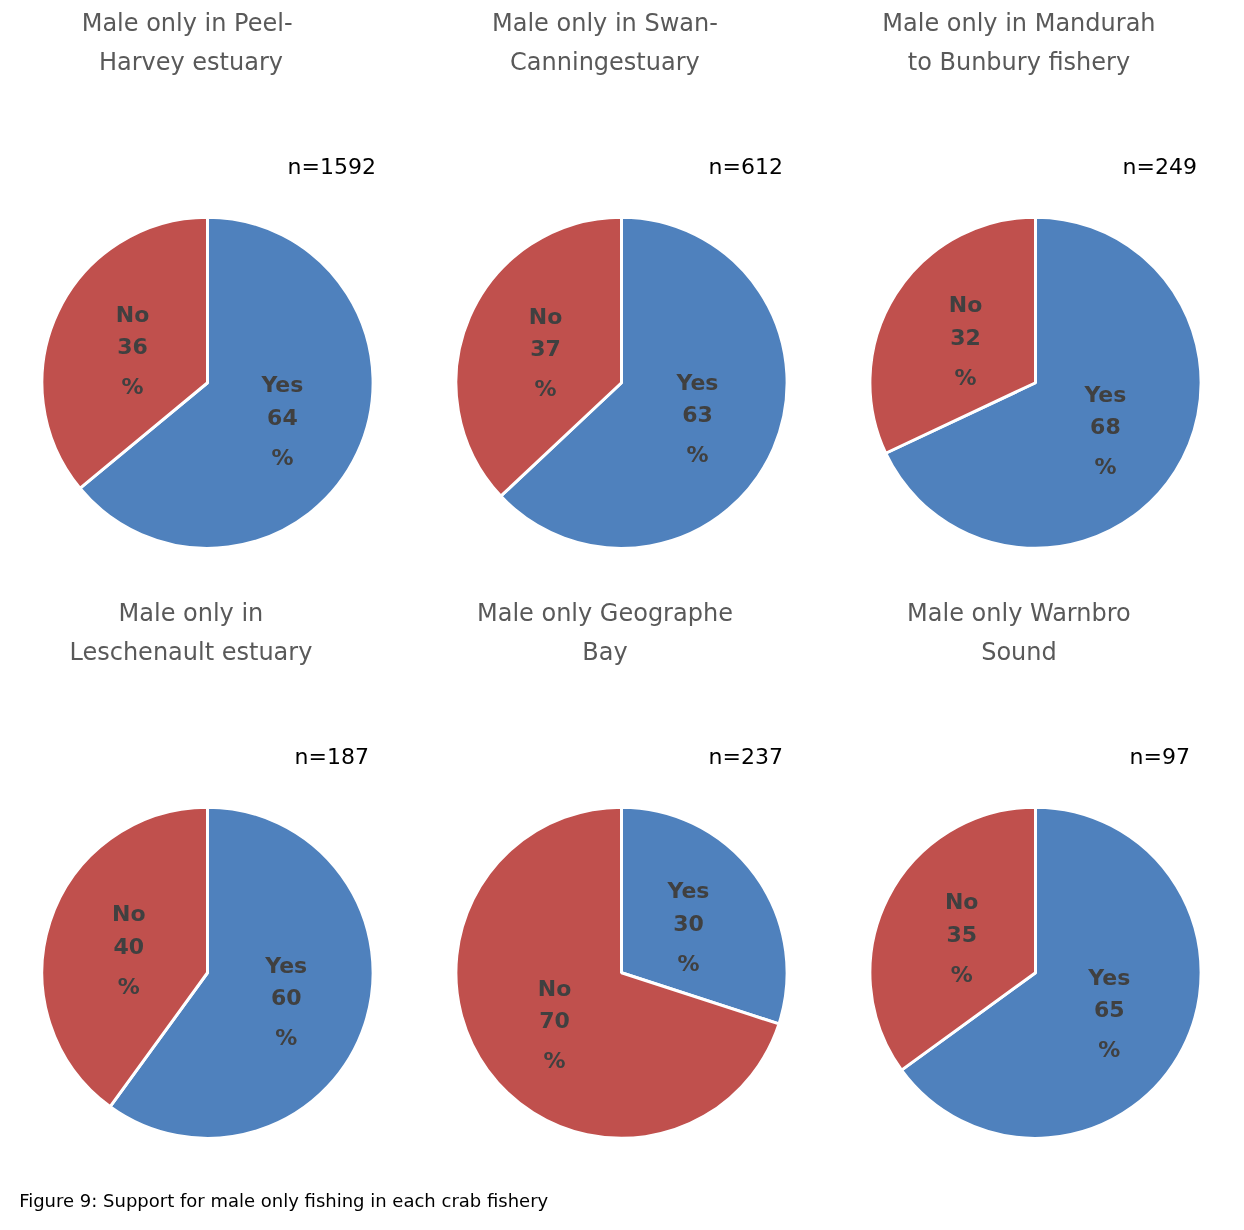 Image resolution: width=1244 pixels, height=1230 pixels. Describe the element at coordinates (1105, 446) in the screenshot. I see `data-label: 68 %` at that location.